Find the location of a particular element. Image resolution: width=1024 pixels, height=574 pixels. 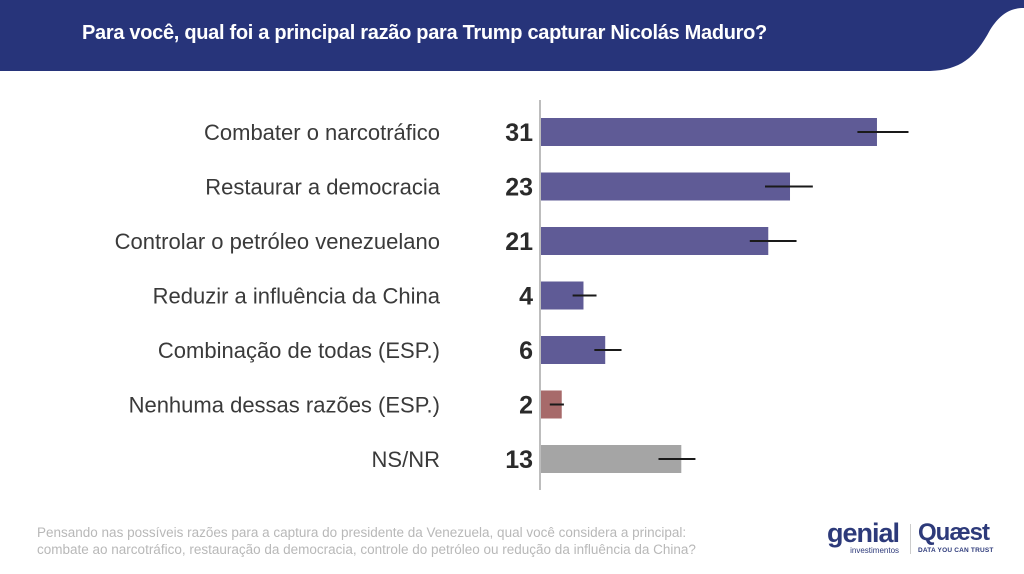

genial-logo-sub: investimentos is located at coordinates (875, 550).